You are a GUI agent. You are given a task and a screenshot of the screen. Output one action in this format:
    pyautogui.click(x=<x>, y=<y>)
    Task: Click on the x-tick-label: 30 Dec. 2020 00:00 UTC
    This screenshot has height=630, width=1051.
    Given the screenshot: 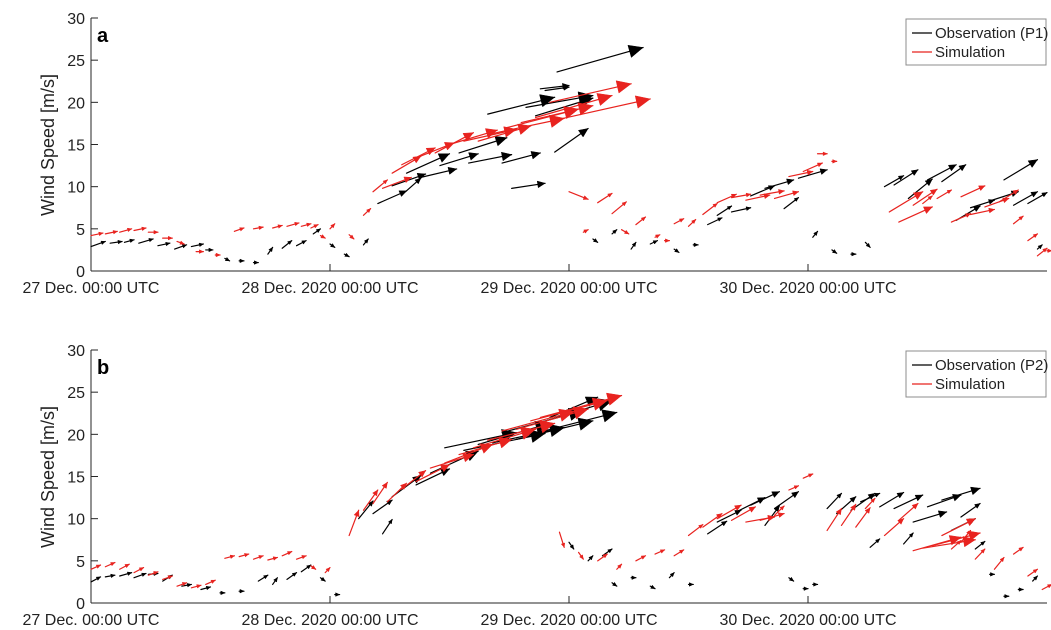 What is the action you would take?
    pyautogui.click(x=808, y=288)
    